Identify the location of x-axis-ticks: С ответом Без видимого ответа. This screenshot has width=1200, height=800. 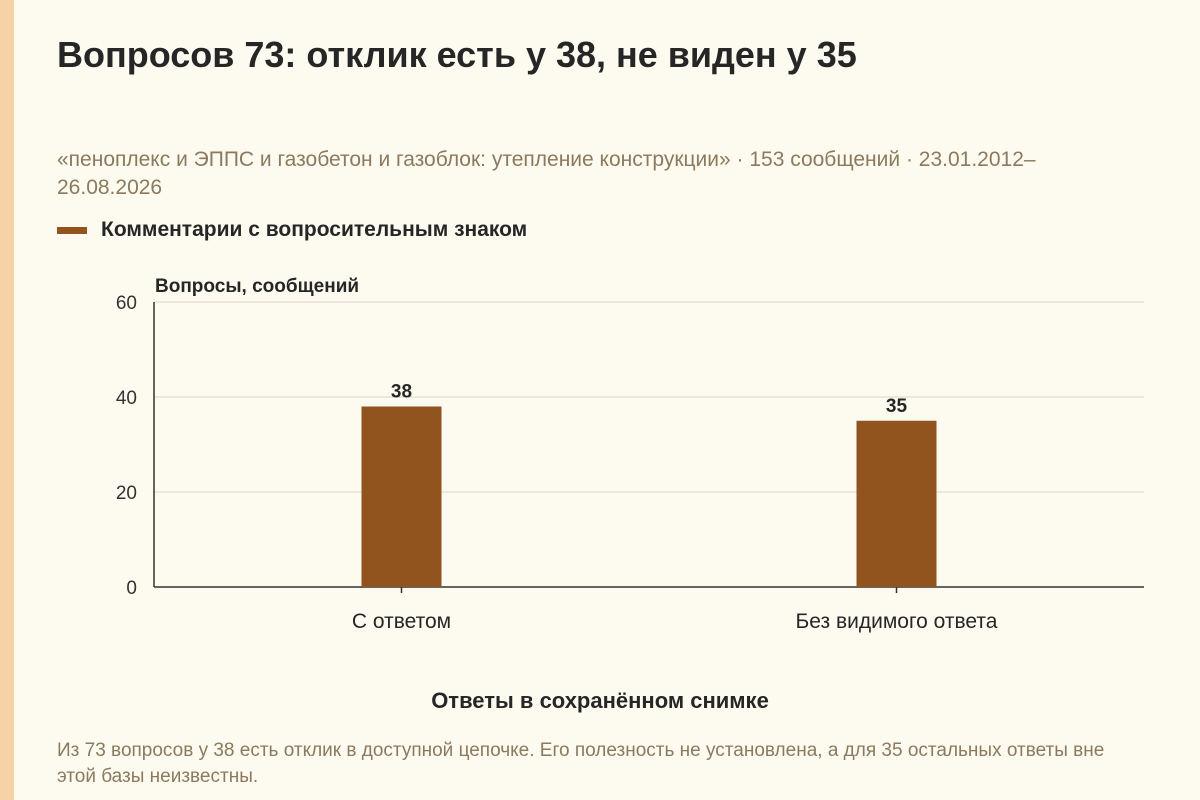
(675, 610).